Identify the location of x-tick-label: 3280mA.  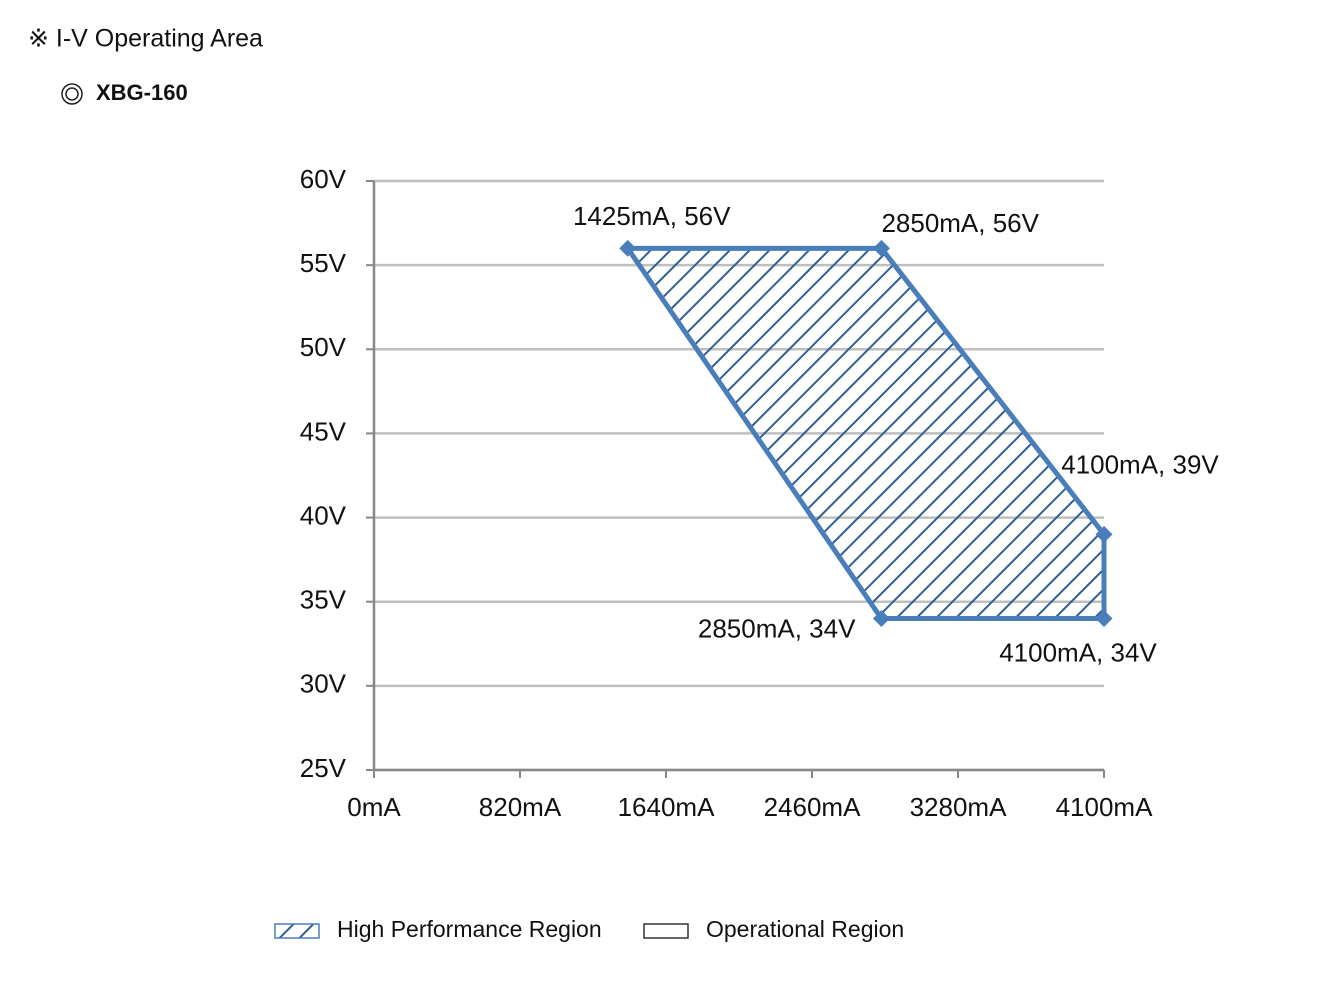
(958, 807).